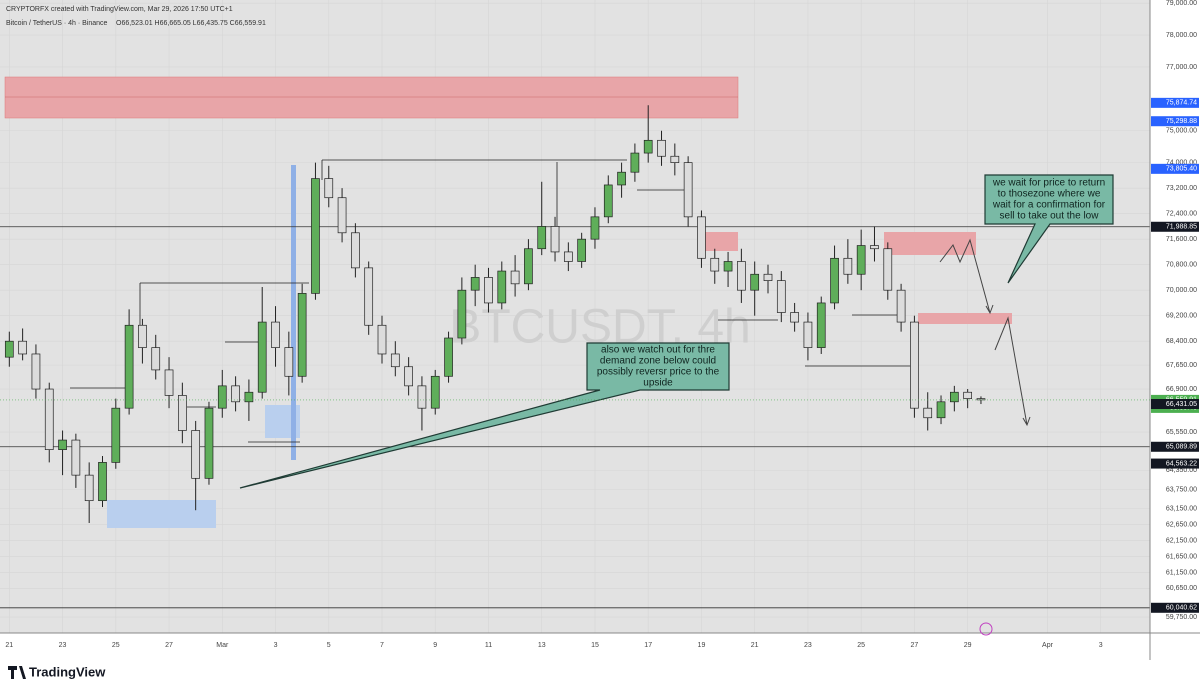 The width and height of the screenshot is (1200, 692). What do you see at coordinates (1181, 617) in the screenshot?
I see `y-tick-label: 59,750.00` at bounding box center [1181, 617].